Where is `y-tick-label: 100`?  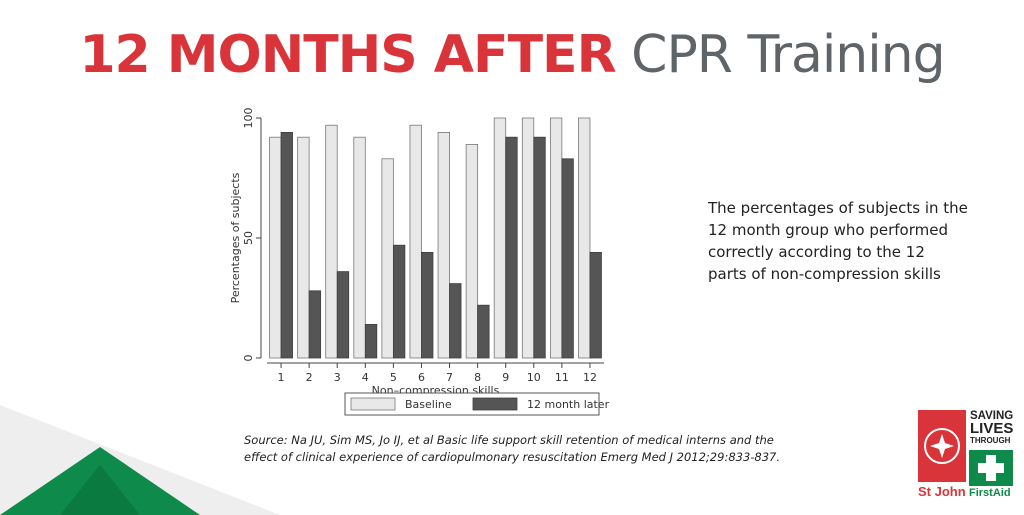
y-tick-label: 100 is located at coordinates (248, 118).